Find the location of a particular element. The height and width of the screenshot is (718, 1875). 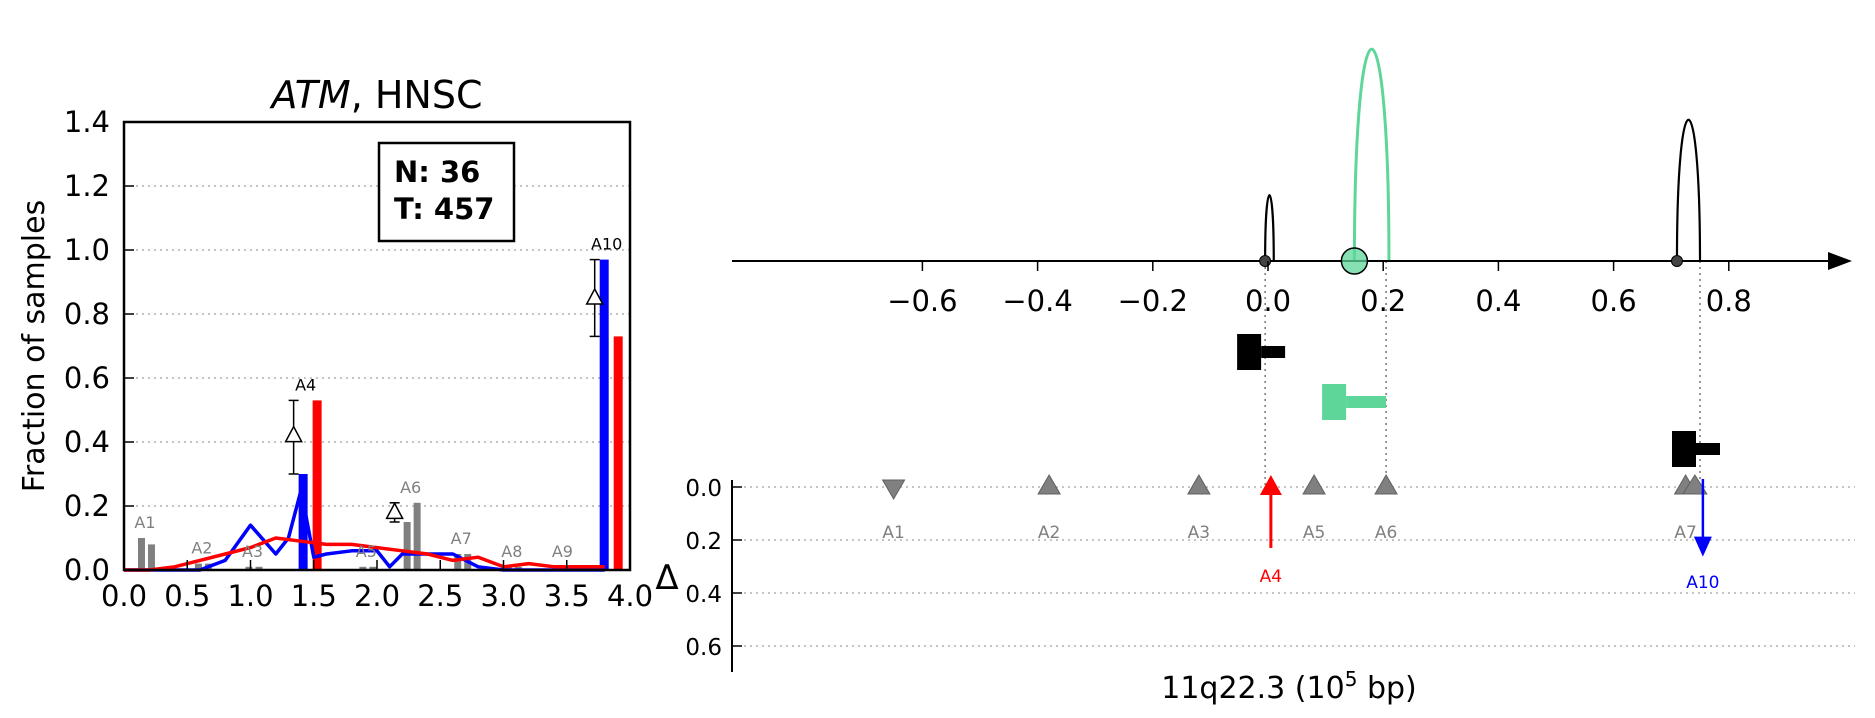

left-gridlines is located at coordinates (377, 346).